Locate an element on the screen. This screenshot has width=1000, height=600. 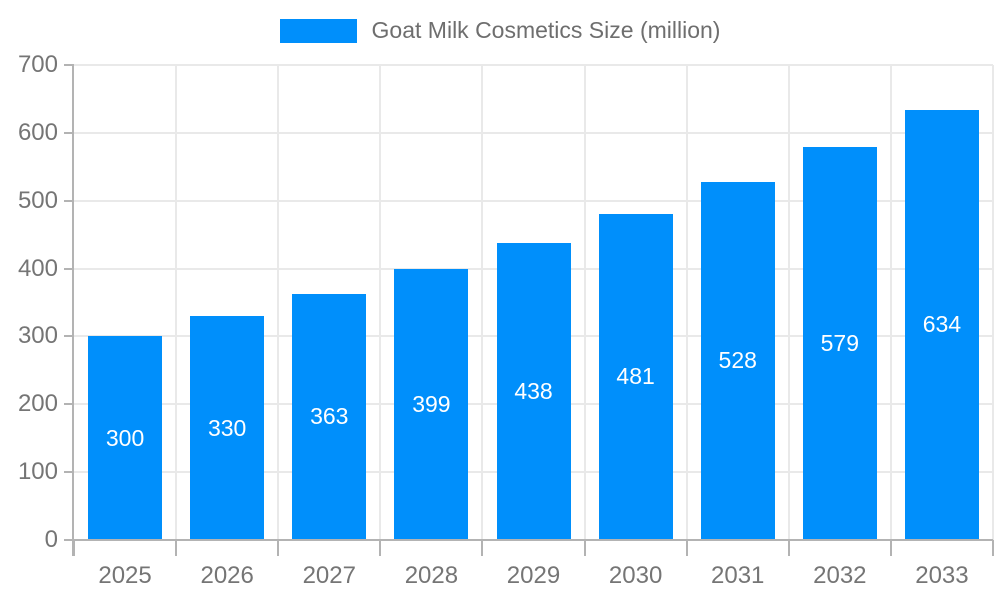
bar-2033: 634 is located at coordinates (941, 324).